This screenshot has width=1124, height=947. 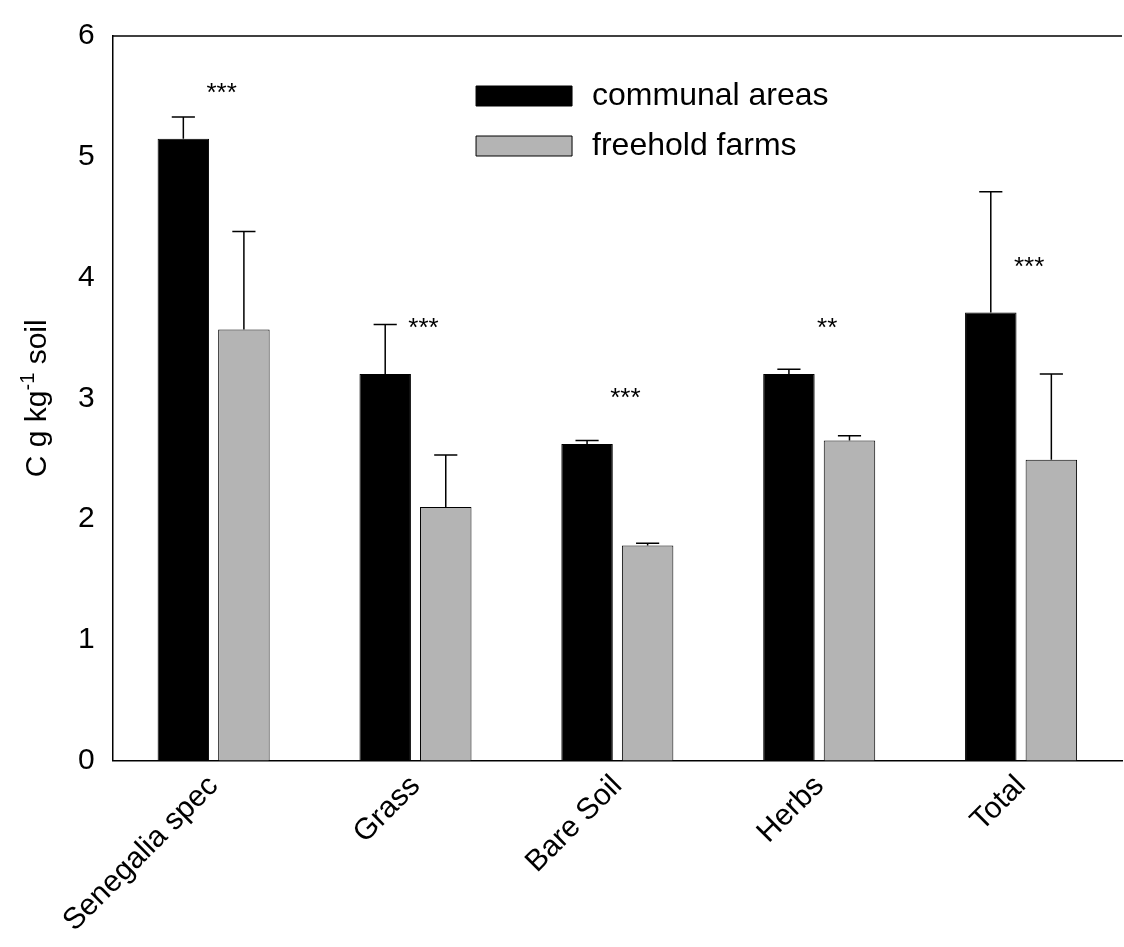 What do you see at coordinates (694, 143) in the screenshot?
I see `legend-label: freehold farms` at bounding box center [694, 143].